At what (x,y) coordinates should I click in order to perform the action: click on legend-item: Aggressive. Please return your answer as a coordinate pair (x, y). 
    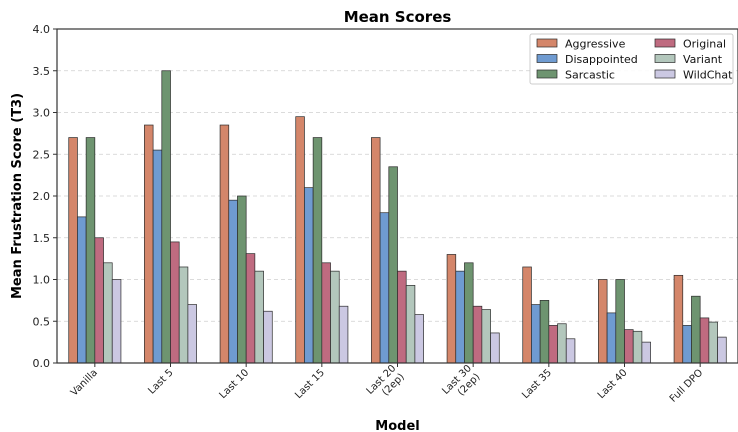
    Looking at the image, I should click on (581, 44).